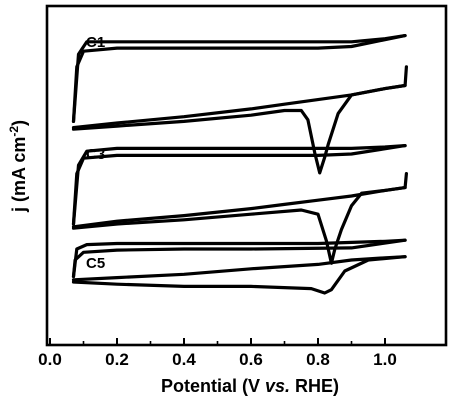 This screenshot has width=462, height=406. Describe the element at coordinates (217, 359) in the screenshot. I see `x-tick-labels: 0.0 0.2 0.4 0.6 0.8 1.0` at that location.